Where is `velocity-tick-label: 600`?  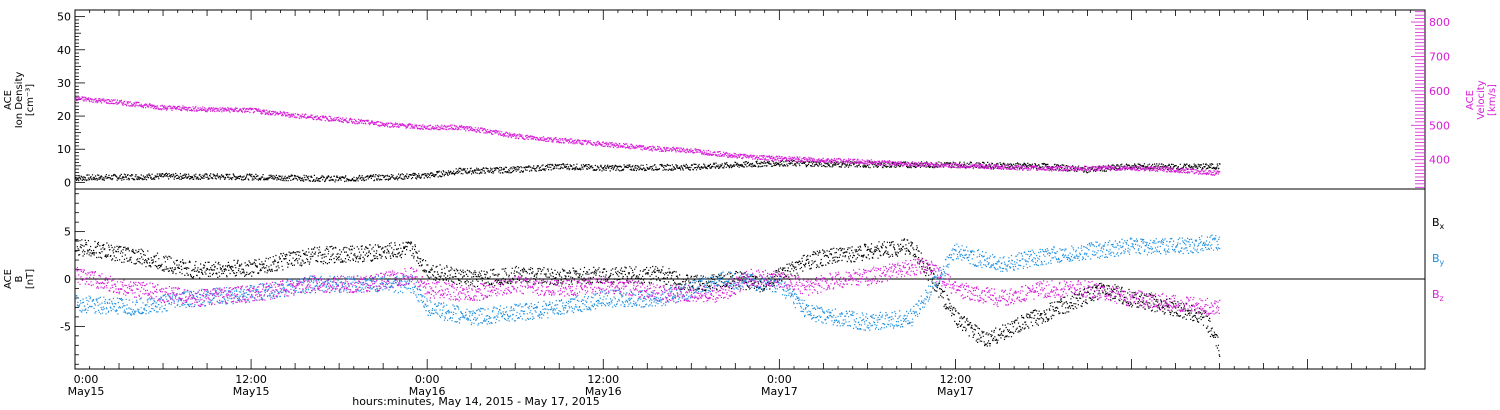
velocity-tick-label: 600 is located at coordinates (1439, 91).